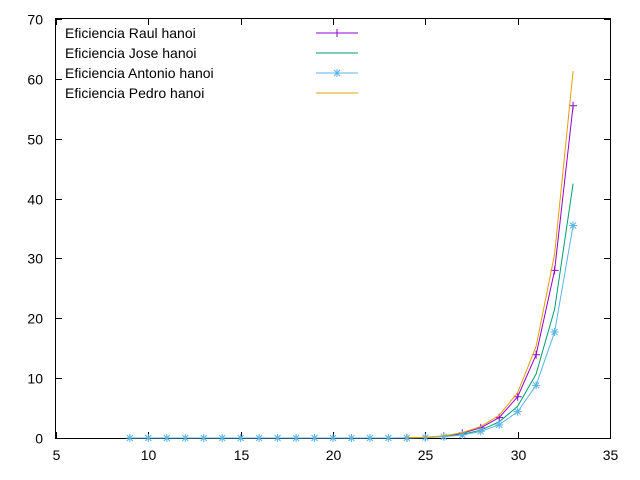 The width and height of the screenshot is (640, 480). Describe the element at coordinates (131, 53) in the screenshot. I see `legend-label: Eficiencia Jose hanoi` at that location.